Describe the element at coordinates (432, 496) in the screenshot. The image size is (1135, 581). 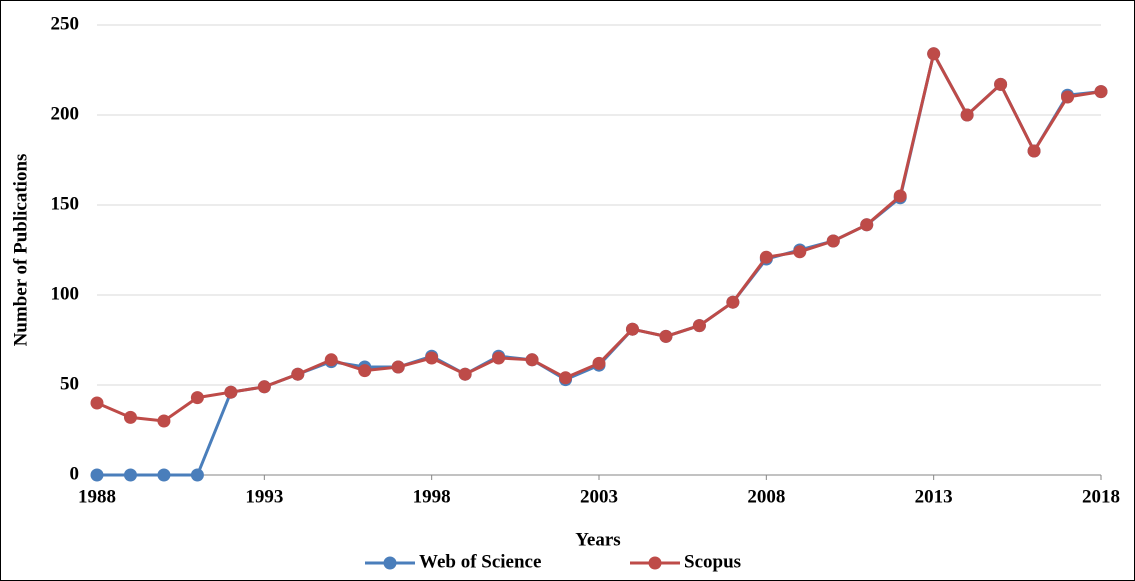
I see `x-tick-label: 1998` at that location.